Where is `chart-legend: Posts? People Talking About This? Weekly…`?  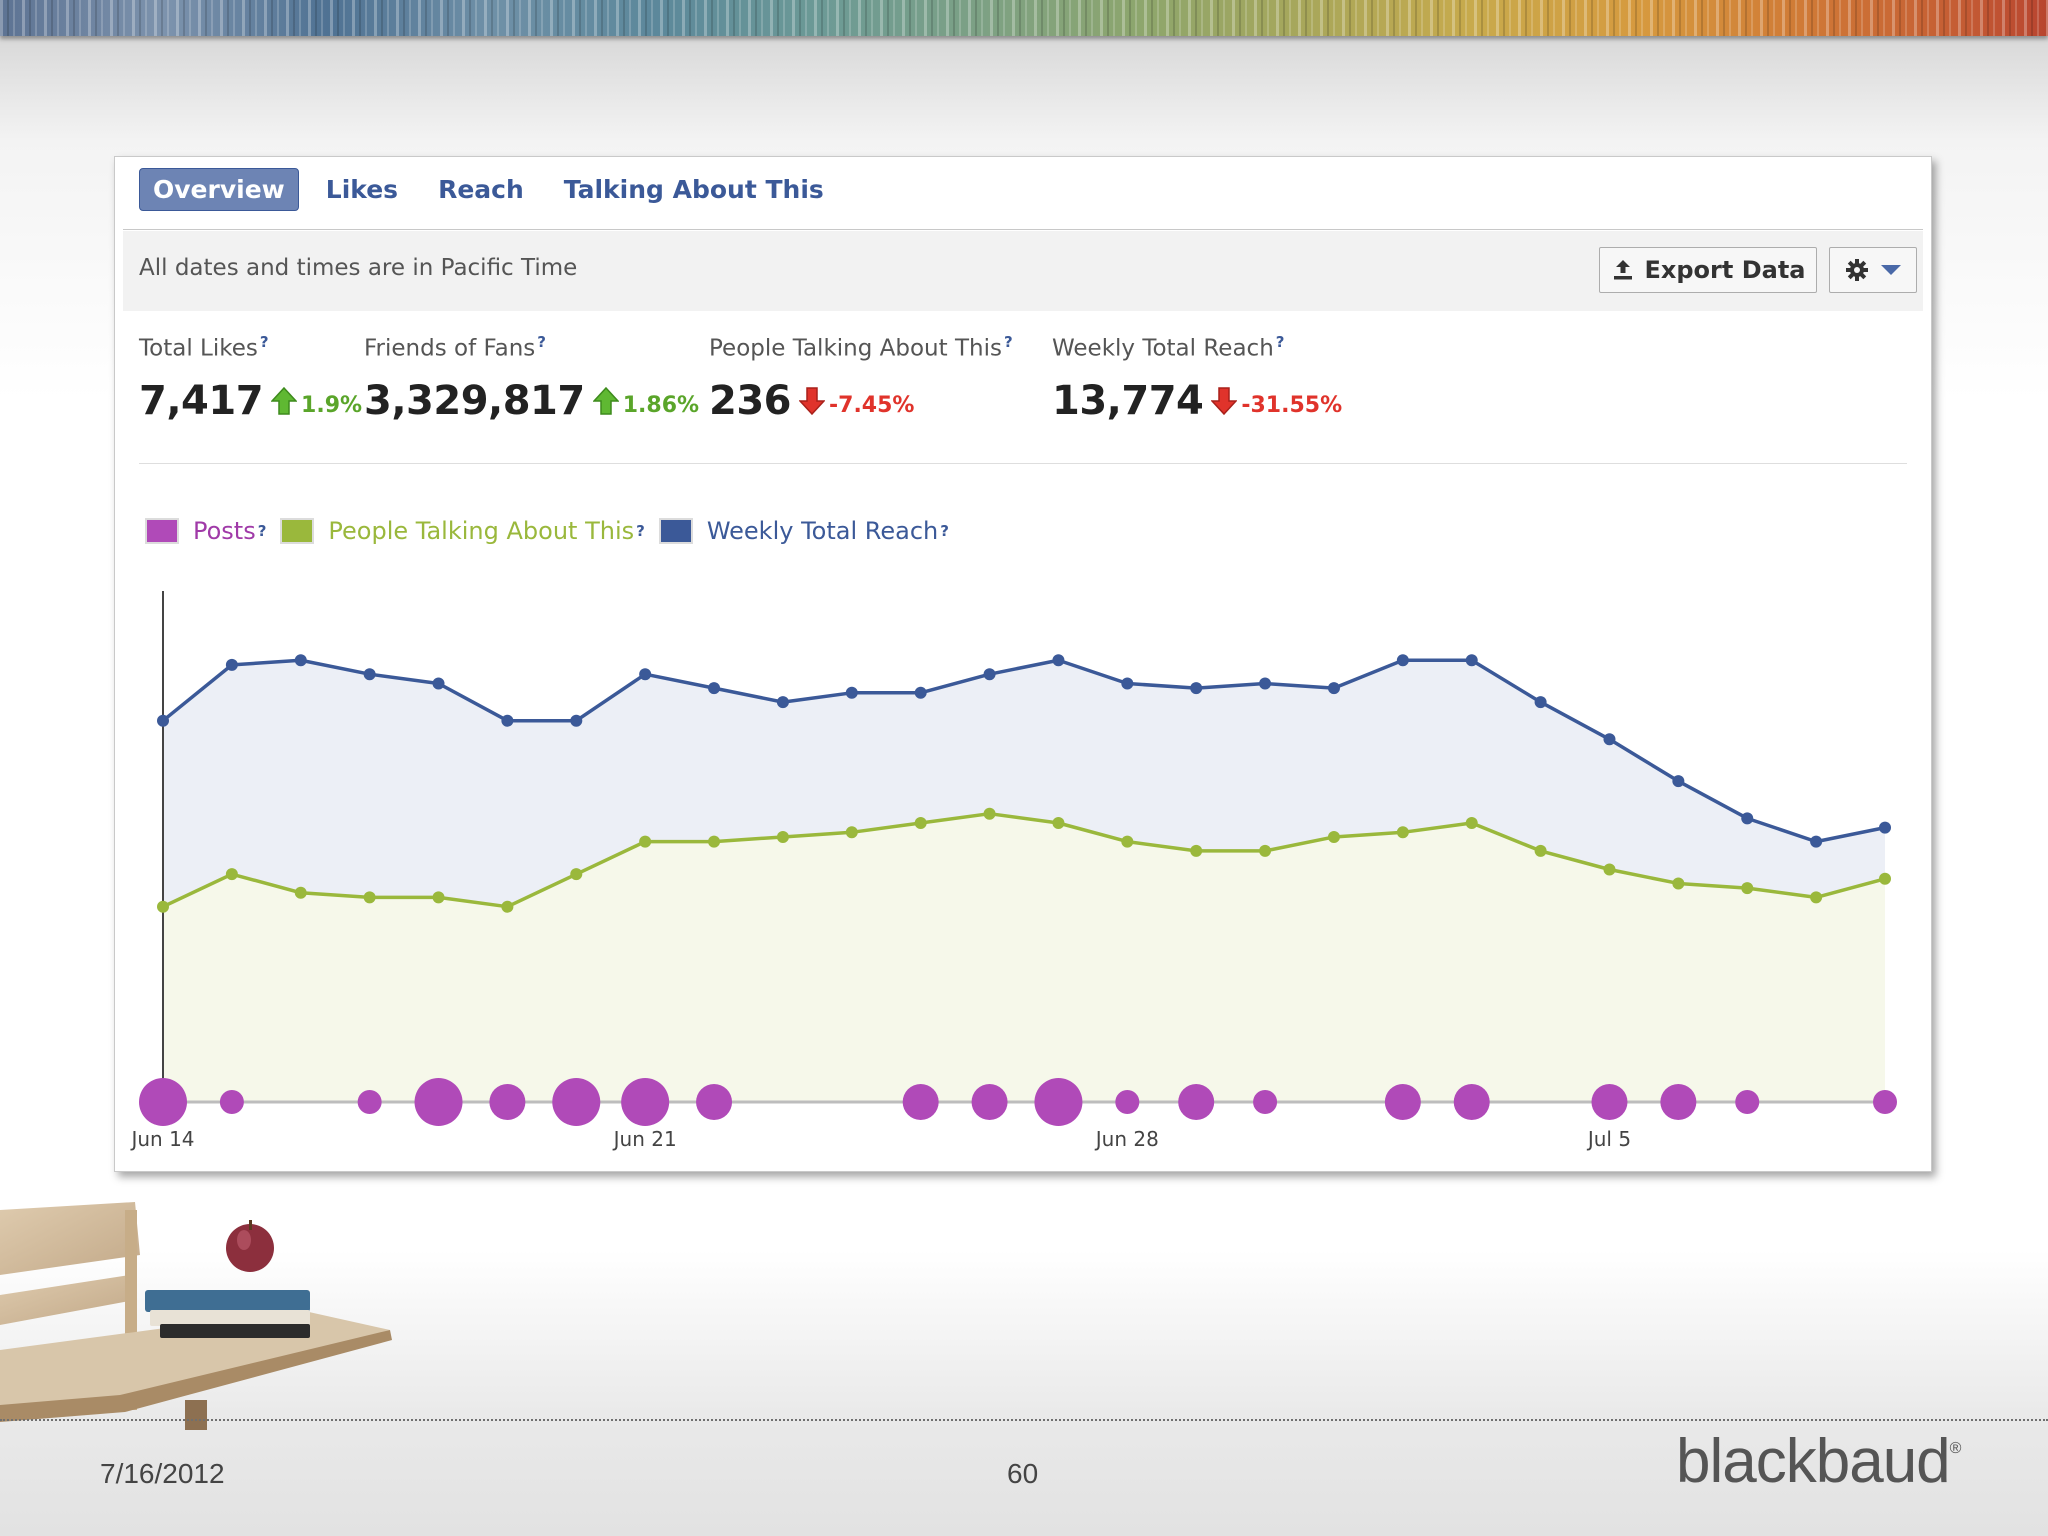 chart-legend: Posts? People Talking About This? Weekly… is located at coordinates (554, 531).